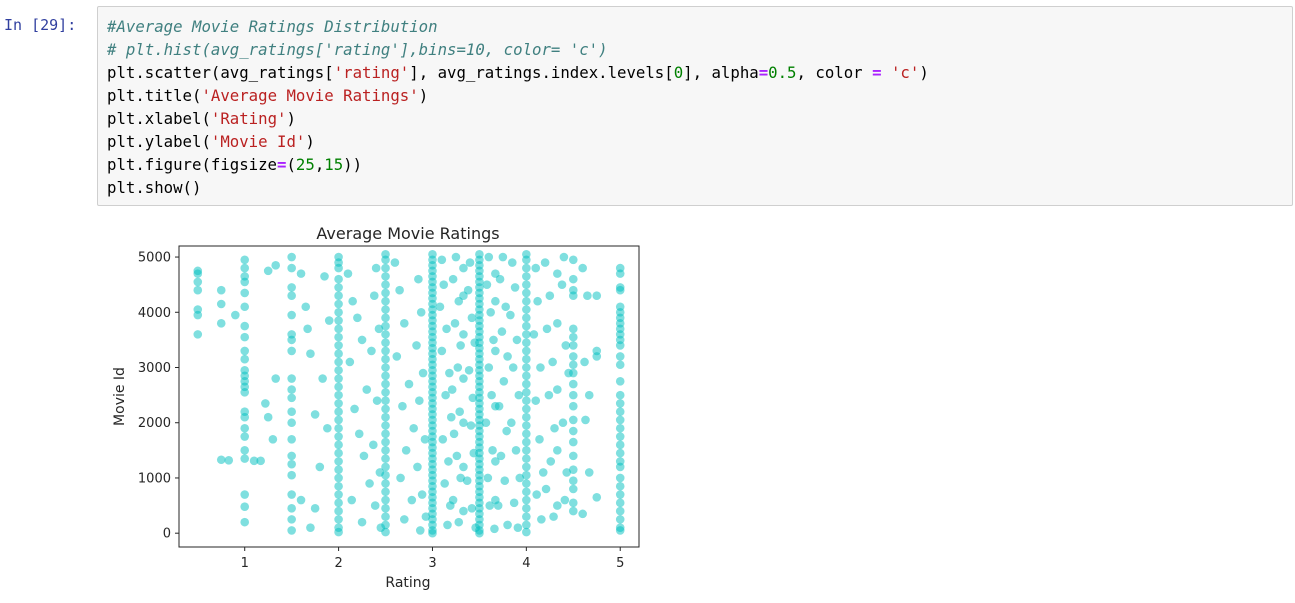  Describe the element at coordinates (154, 95) in the screenshot. I see `code-token: plt.title(` at that location.